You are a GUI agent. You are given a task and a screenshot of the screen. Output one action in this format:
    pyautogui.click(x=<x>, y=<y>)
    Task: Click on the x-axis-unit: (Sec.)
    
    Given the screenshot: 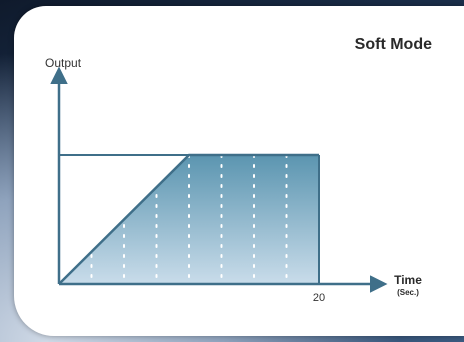 What is the action you would take?
    pyautogui.click(x=408, y=292)
    